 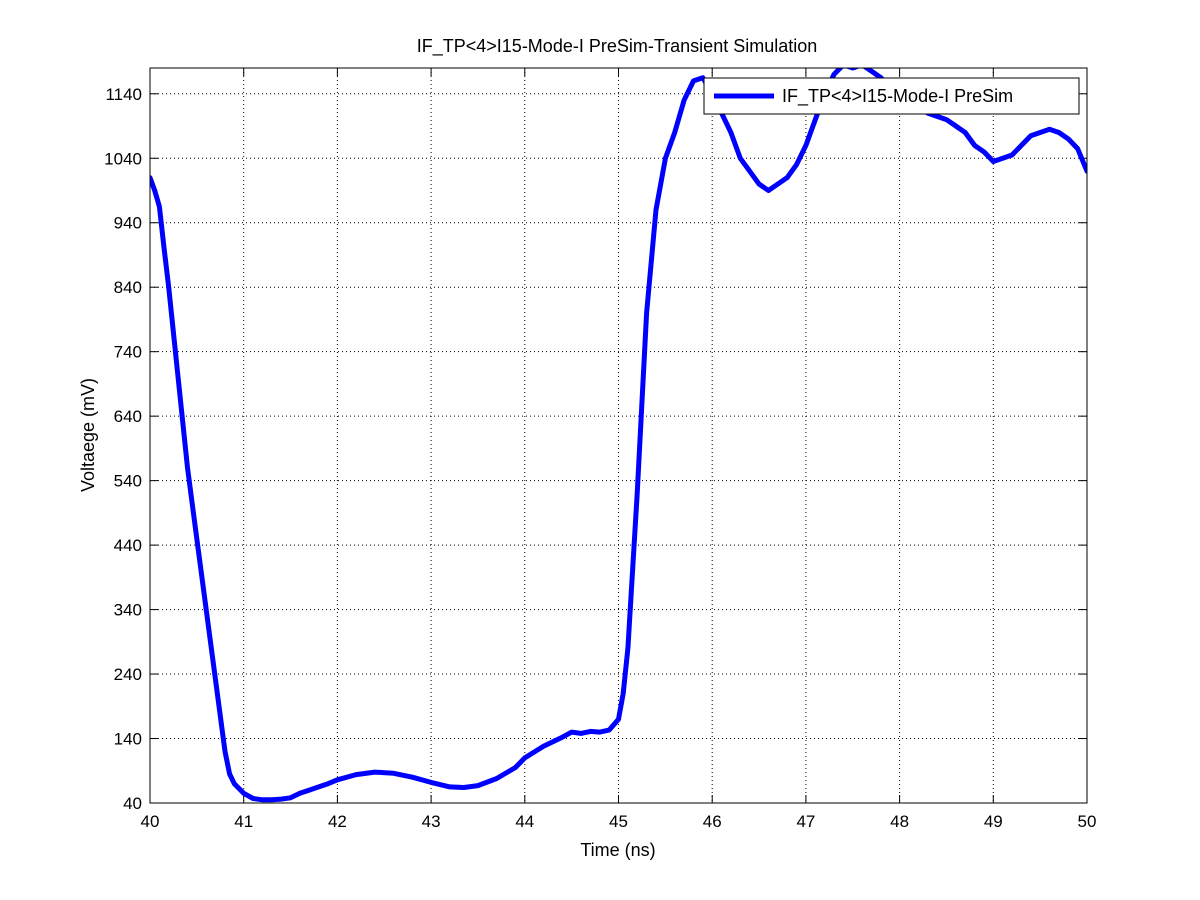 What do you see at coordinates (123, 94) in the screenshot?
I see `y-tick-label: 1140` at bounding box center [123, 94].